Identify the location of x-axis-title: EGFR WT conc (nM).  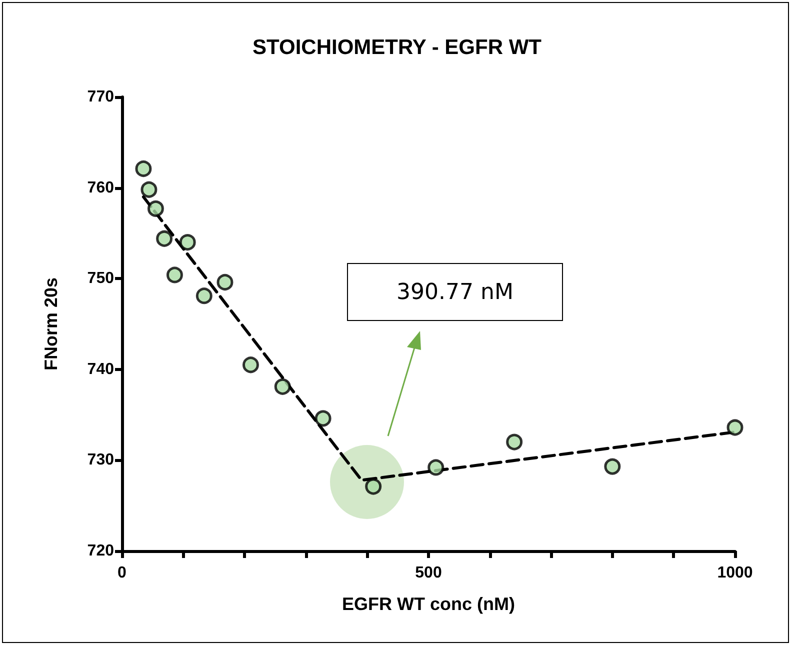
(428, 604).